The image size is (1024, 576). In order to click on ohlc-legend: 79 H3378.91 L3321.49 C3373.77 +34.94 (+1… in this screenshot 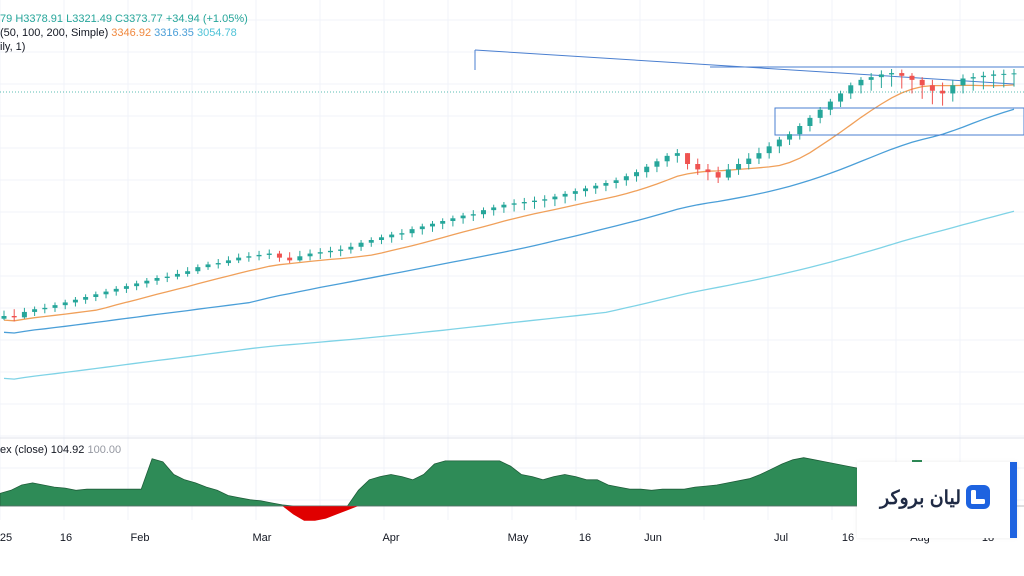, I will do `click(124, 19)`.